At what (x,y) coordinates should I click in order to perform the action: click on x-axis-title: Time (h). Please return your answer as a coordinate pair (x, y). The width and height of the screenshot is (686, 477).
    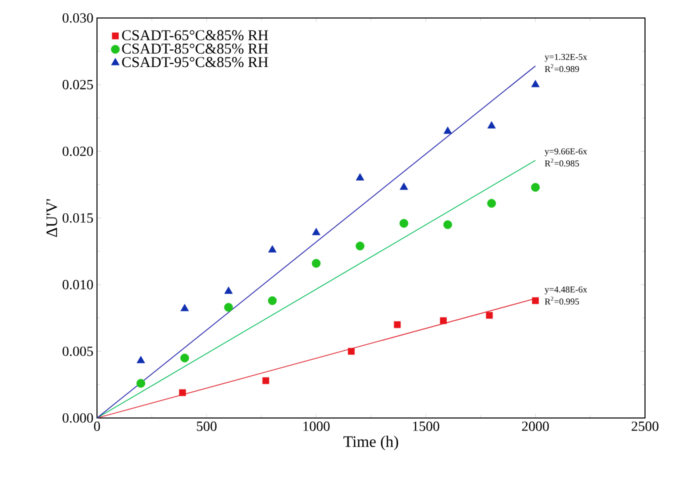
    Looking at the image, I should click on (370, 443).